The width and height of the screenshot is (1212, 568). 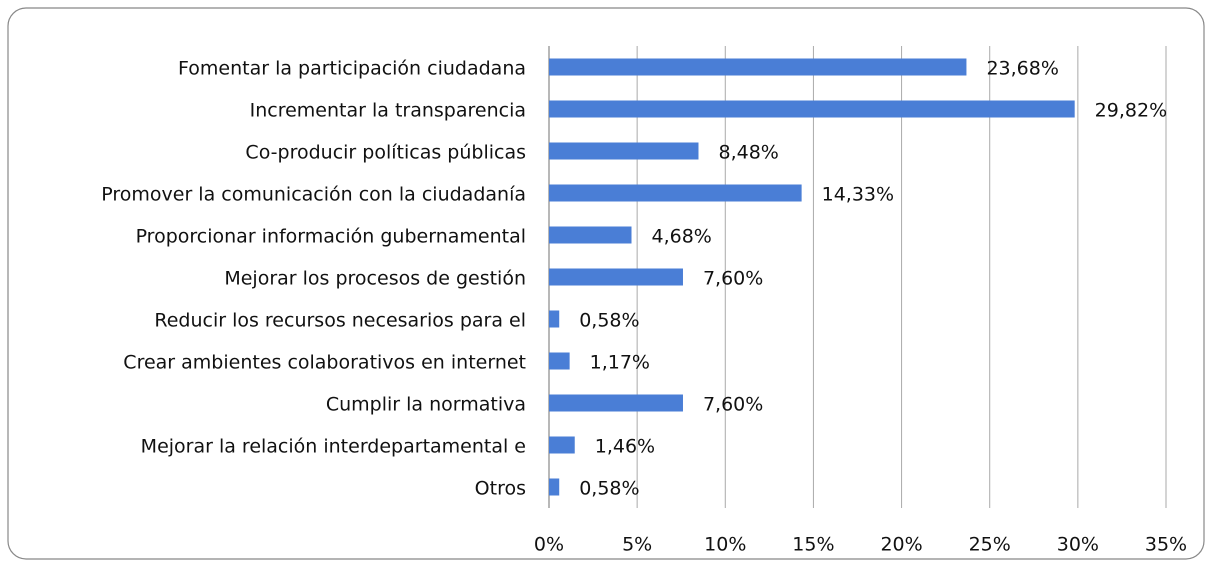 I want to click on x-tick-label: 10%, so click(x=725, y=545).